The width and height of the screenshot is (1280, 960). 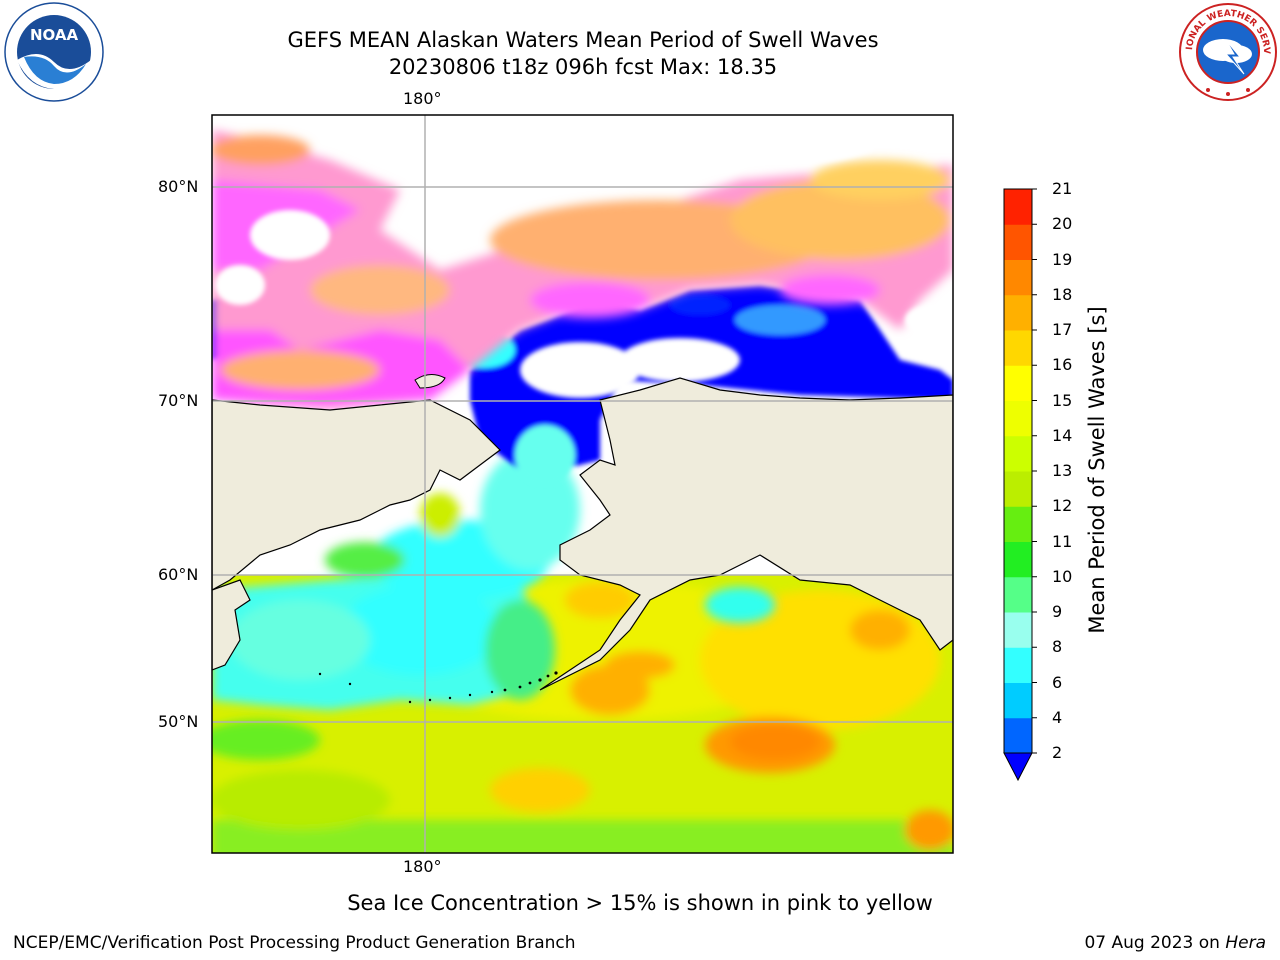 I want to click on lon-label-top: 180°, so click(x=422, y=98).